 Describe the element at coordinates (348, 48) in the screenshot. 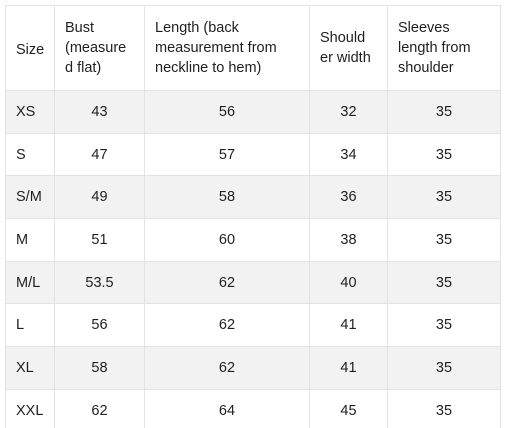

I see `header-shoulder-width: Should er width` at that location.